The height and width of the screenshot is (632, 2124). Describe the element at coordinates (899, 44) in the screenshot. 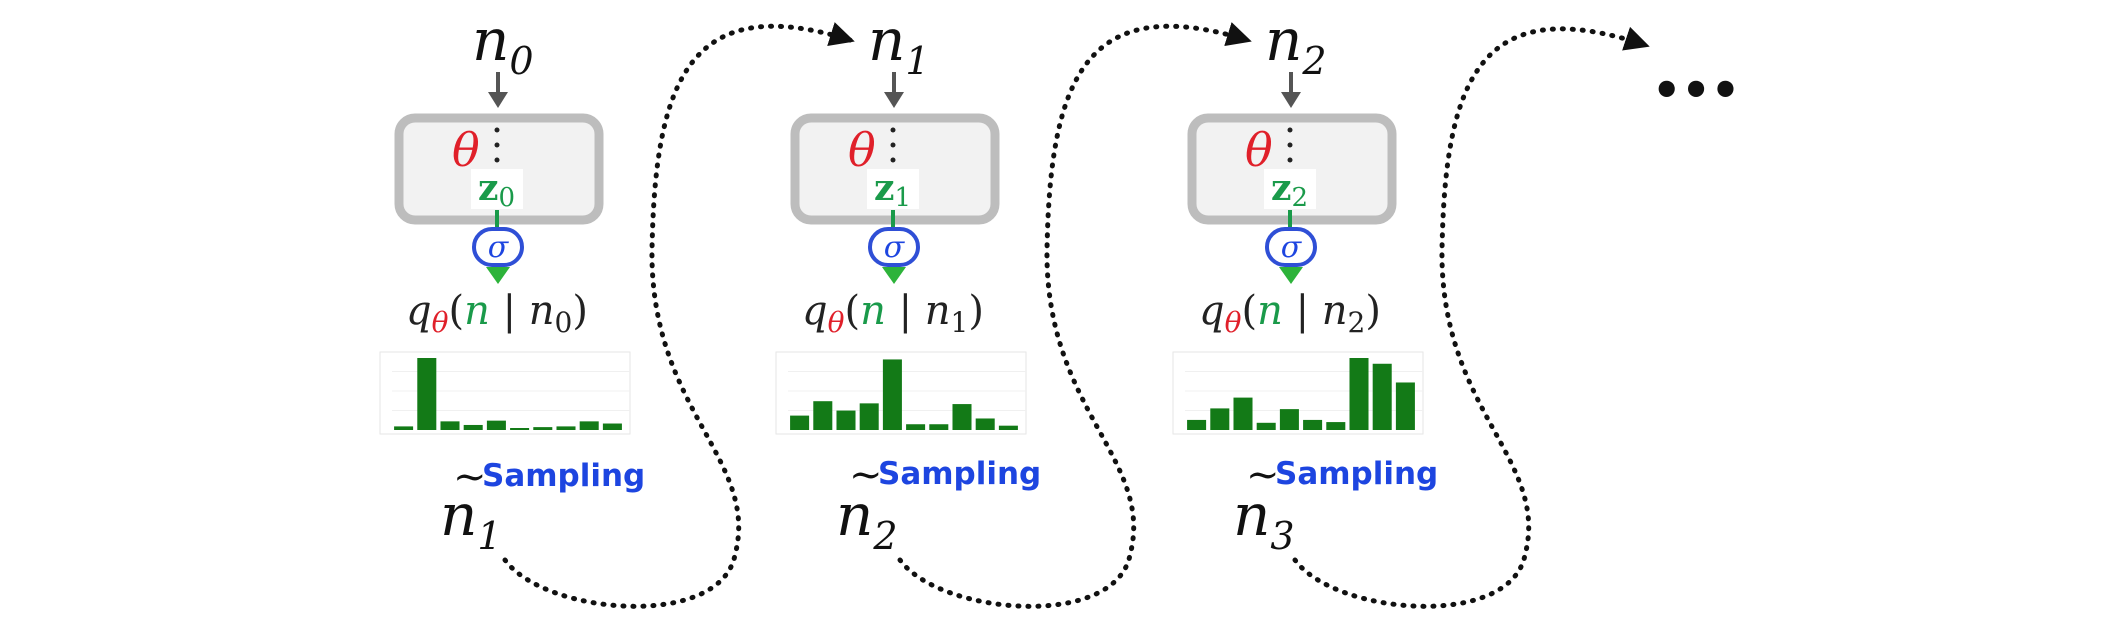

I see `input-label: n1` at that location.